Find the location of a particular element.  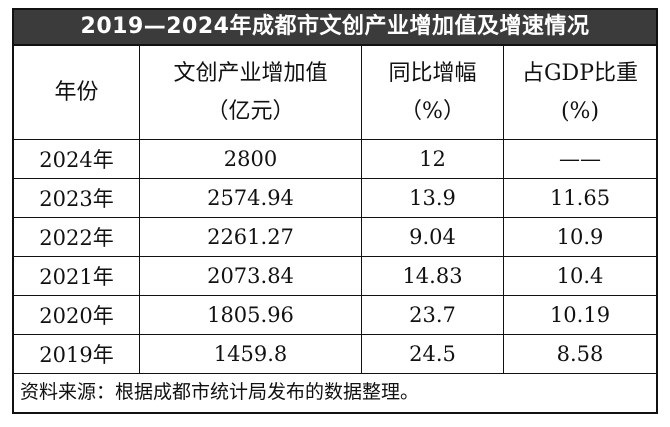

data-cell: 11.65 is located at coordinates (580, 198).